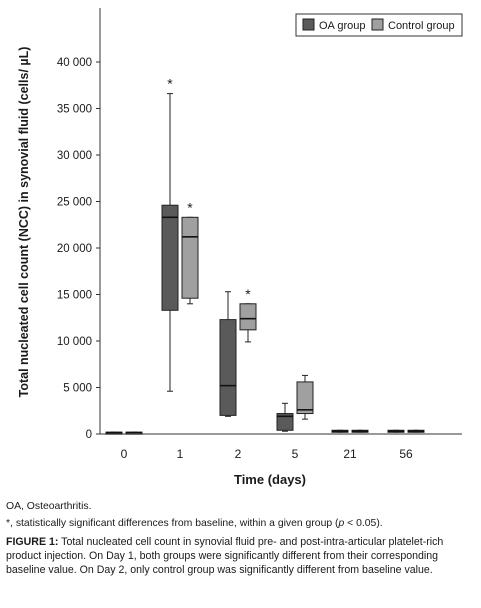  What do you see at coordinates (180, 454) in the screenshot?
I see `x-tick-label: 1` at bounding box center [180, 454].